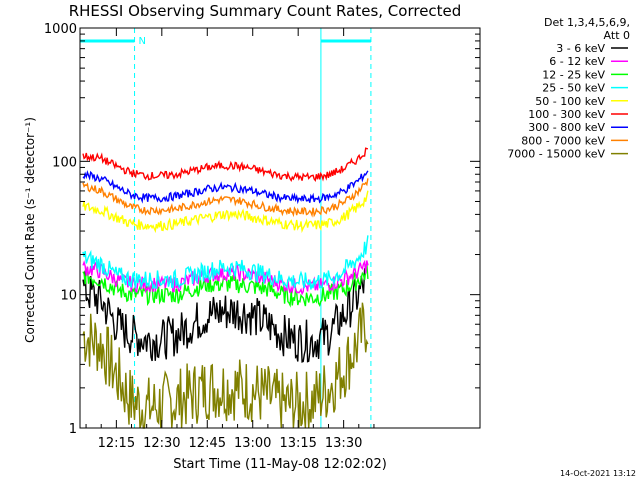 The height and width of the screenshot is (480, 640). Describe the element at coordinates (225, 365) in the screenshot. I see `series-7000-15000-kev` at that location.